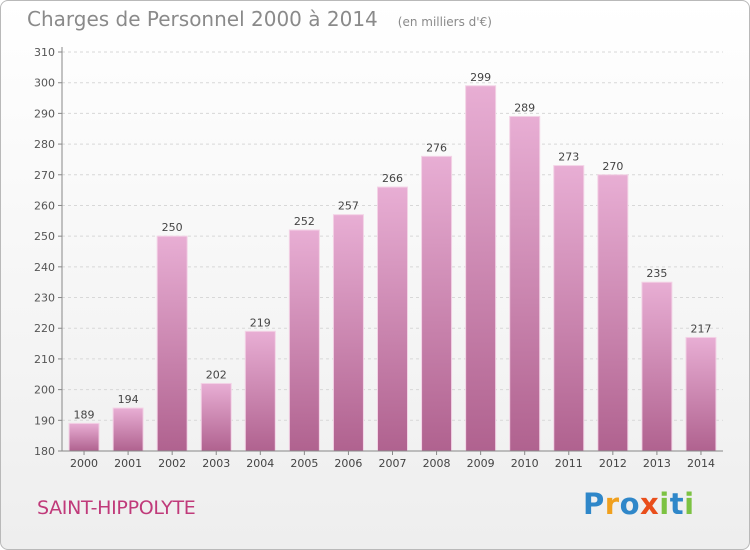  Describe the element at coordinates (44, 420) in the screenshot. I see `y-tick-label: 190` at that location.